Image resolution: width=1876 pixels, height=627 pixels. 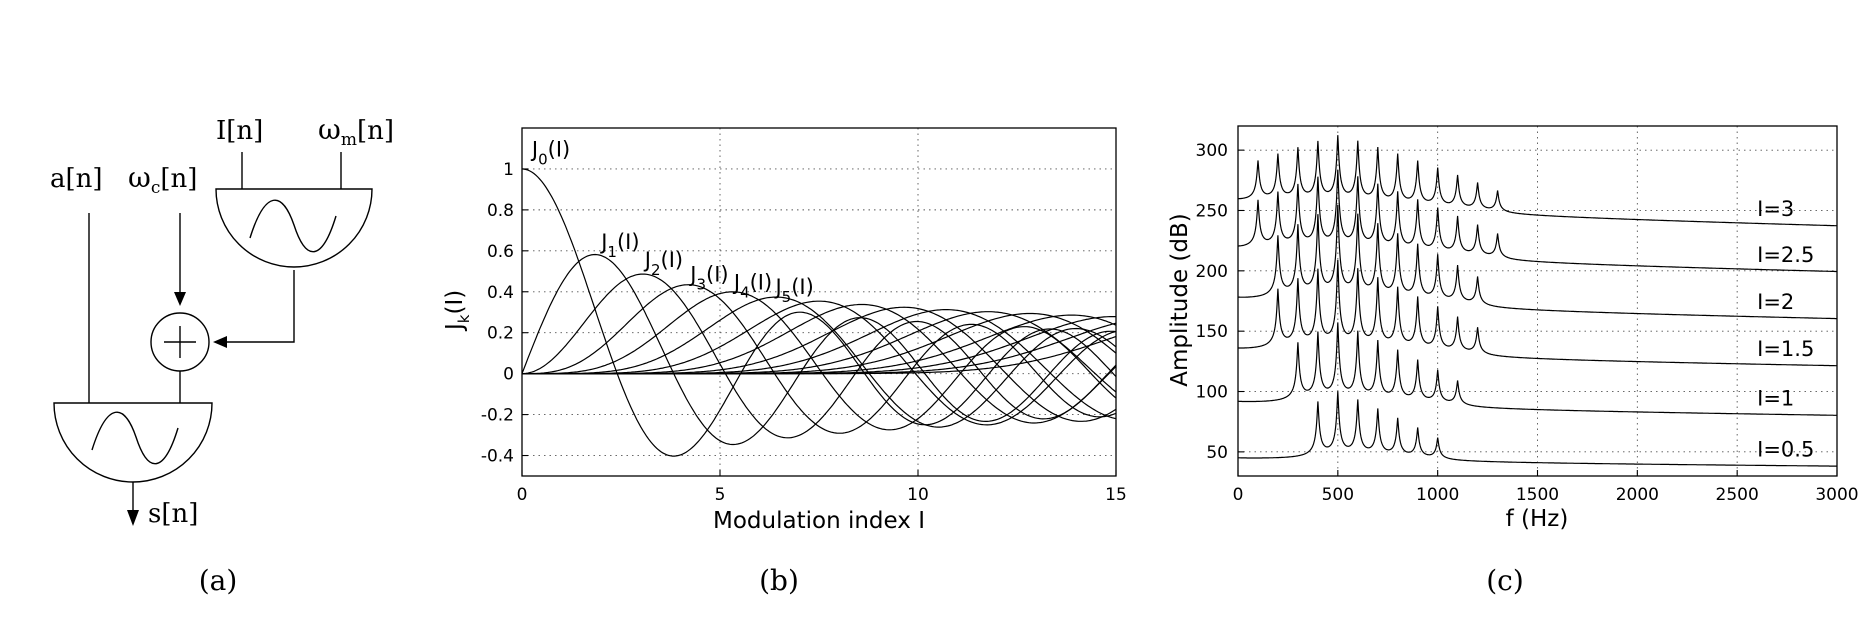 What do you see at coordinates (220, 342) in the screenshot?
I see `modulator-output-arrowhead` at bounding box center [220, 342].